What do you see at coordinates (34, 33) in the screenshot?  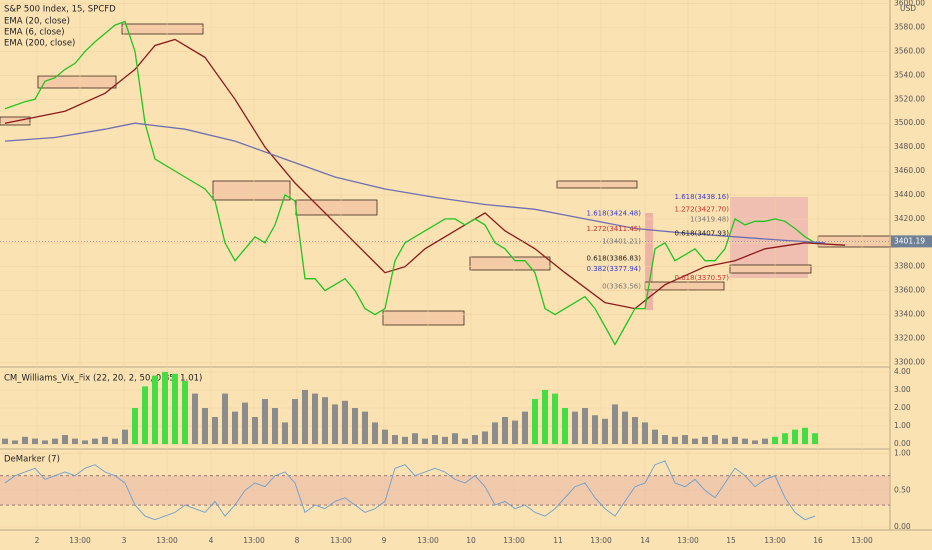 I see `legend-entry: EMA (6, close)` at bounding box center [34, 33].